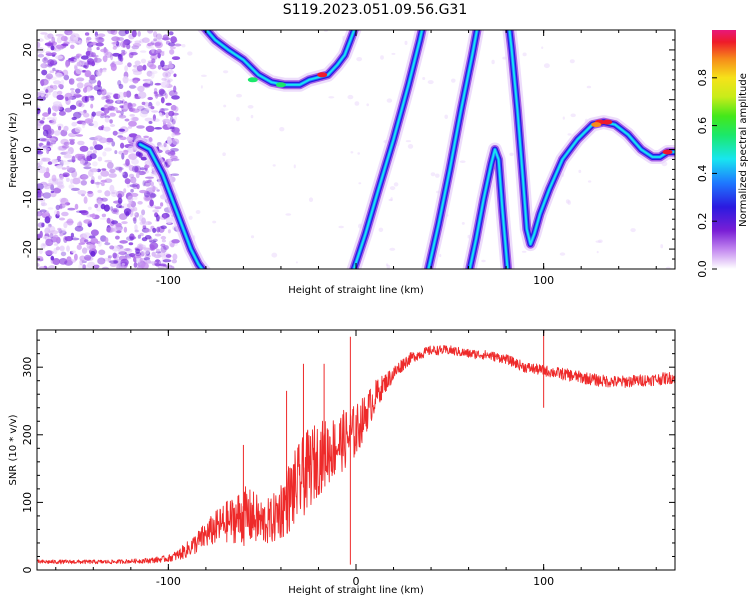 This screenshot has height=600, width=750. Describe the element at coordinates (27, 100) in the screenshot. I see `spectrogram-y-tick-label: 10` at that location.